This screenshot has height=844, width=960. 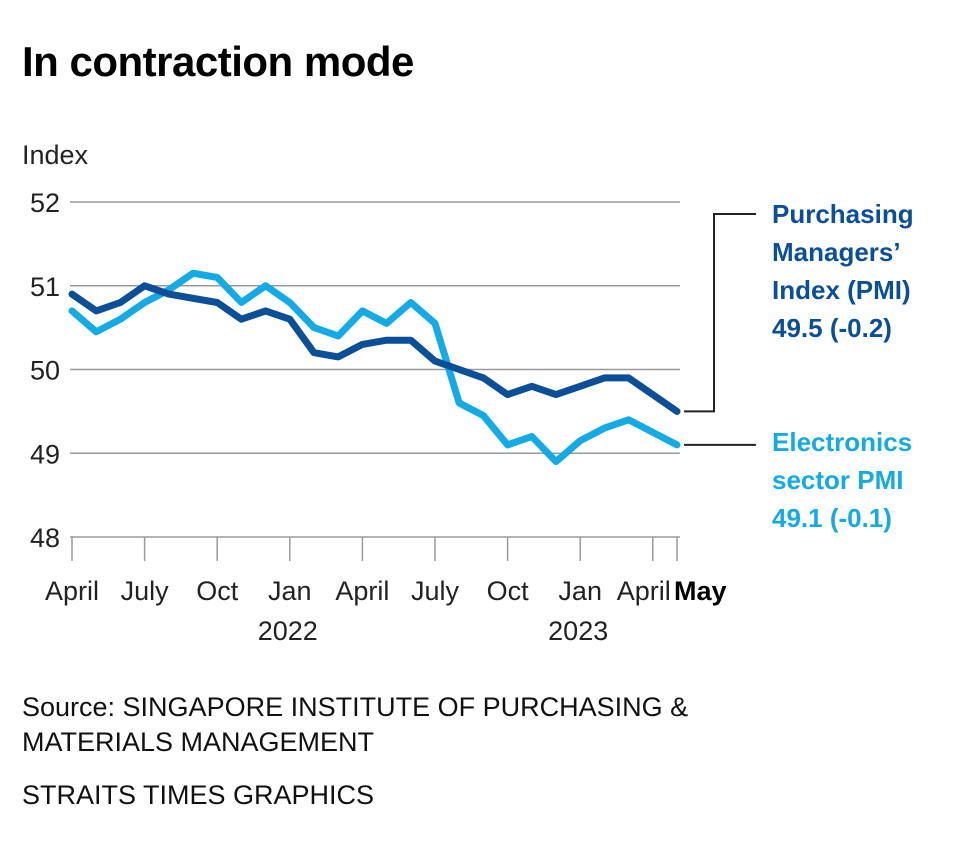 What do you see at coordinates (45, 287) in the screenshot?
I see `y-tick-label: 51` at bounding box center [45, 287].